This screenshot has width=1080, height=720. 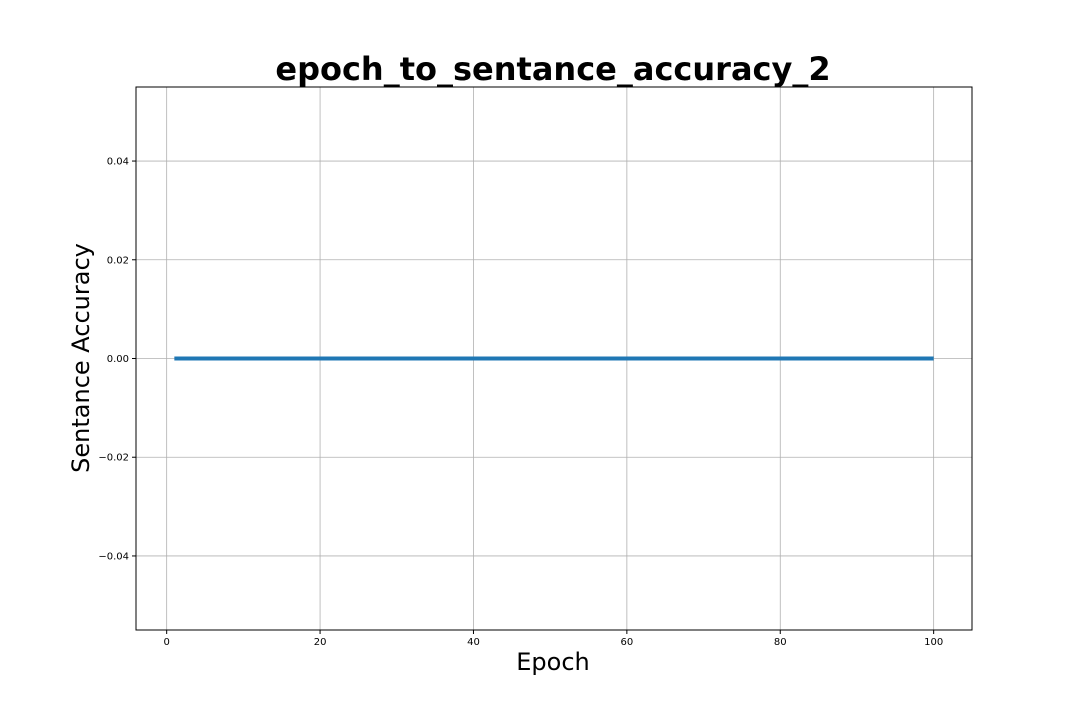 I want to click on x-tick-label: 80, so click(x=780, y=642).